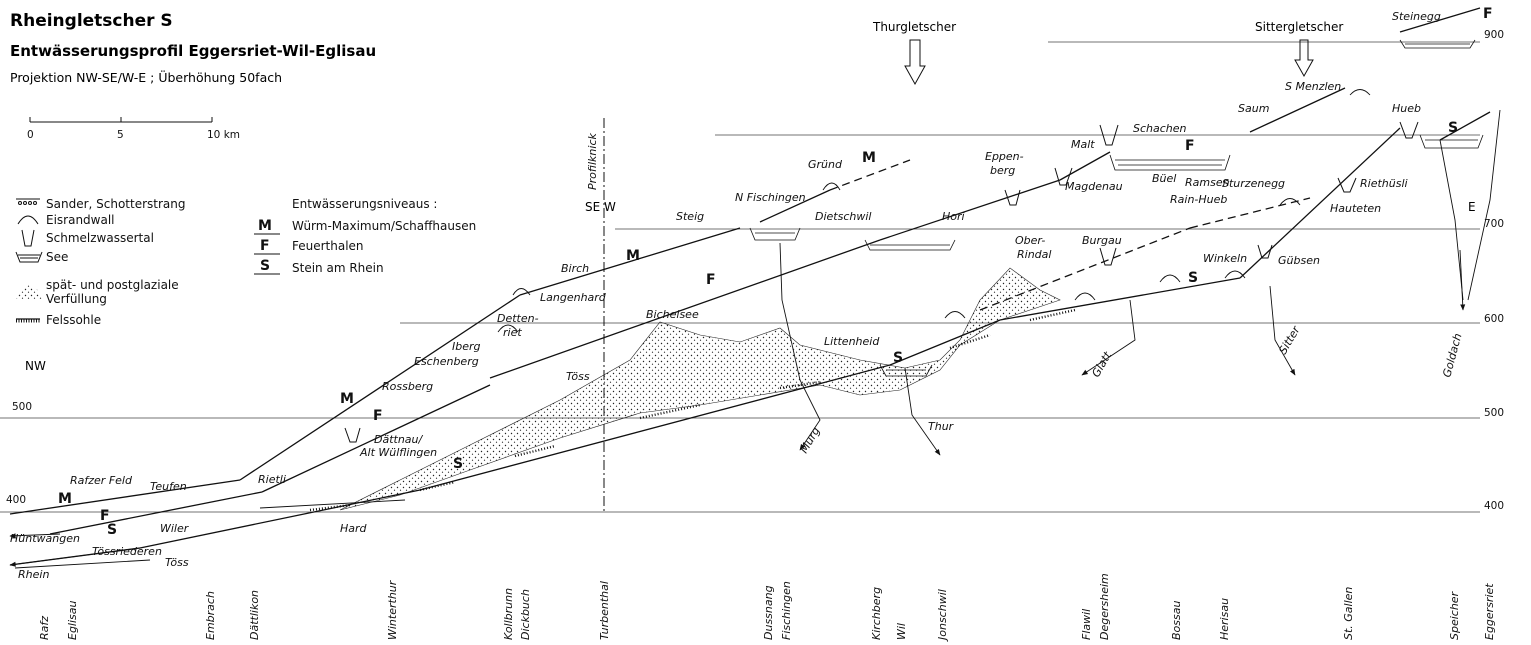 The height and width of the screenshot is (645, 1531). What do you see at coordinates (1102, 240) in the screenshot?
I see `place-burgau: Burgau` at bounding box center [1102, 240].